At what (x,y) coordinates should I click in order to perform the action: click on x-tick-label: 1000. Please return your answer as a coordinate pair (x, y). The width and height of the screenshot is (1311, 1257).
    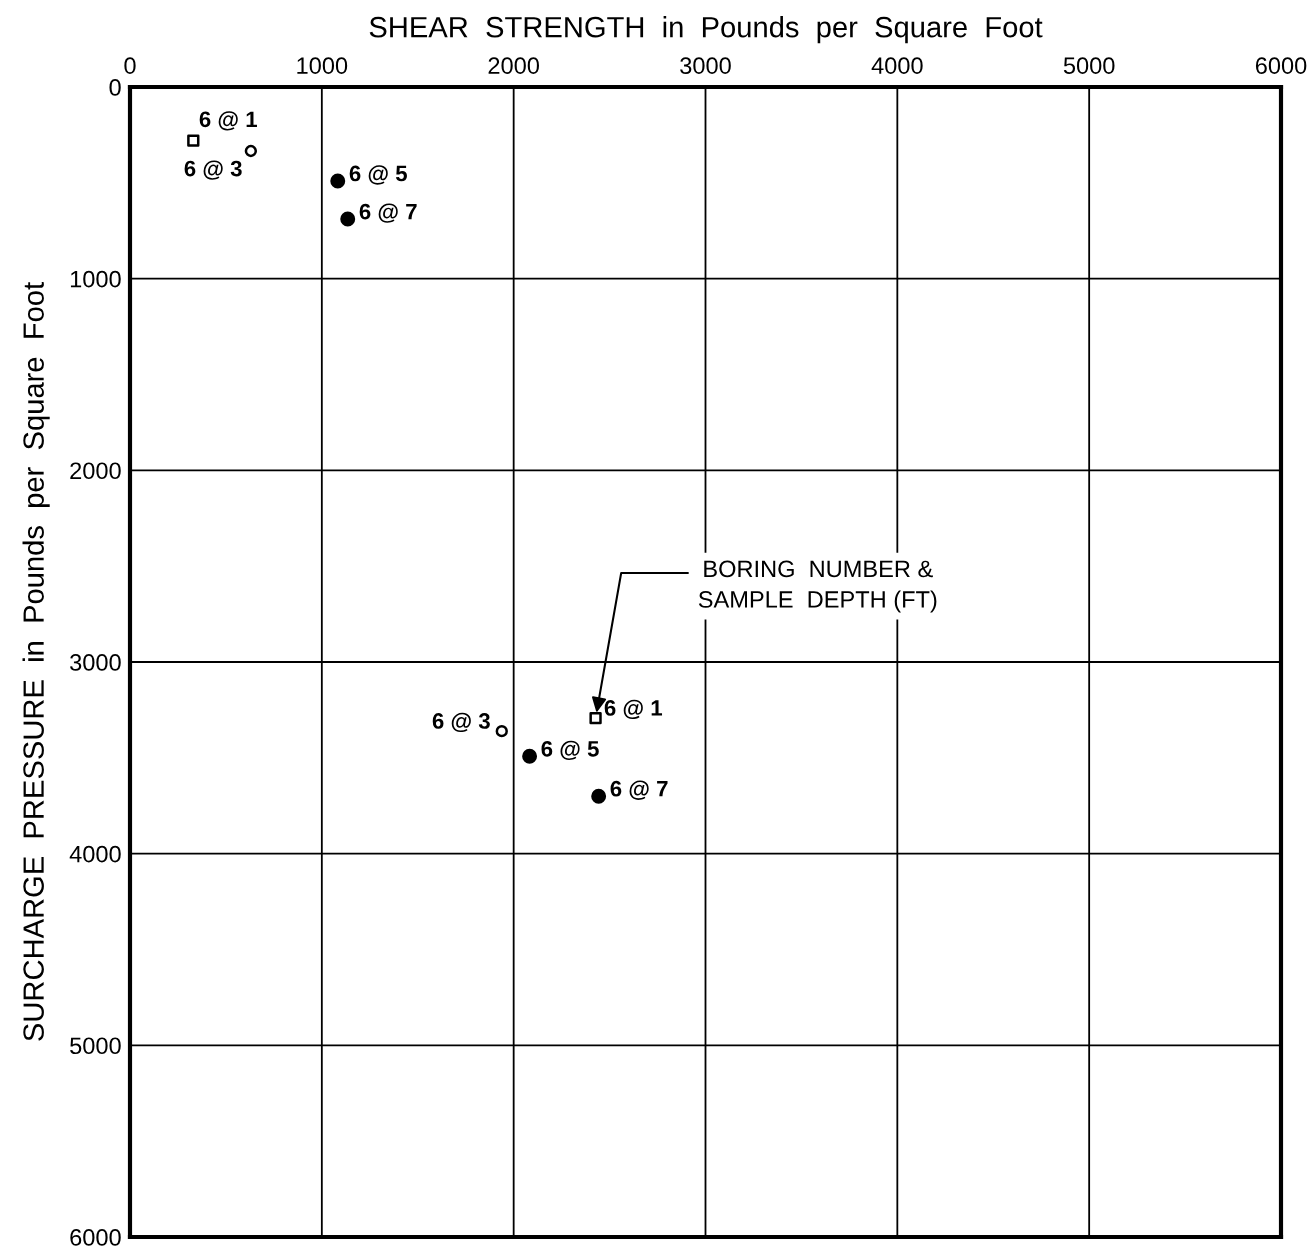
    Looking at the image, I should click on (322, 65).